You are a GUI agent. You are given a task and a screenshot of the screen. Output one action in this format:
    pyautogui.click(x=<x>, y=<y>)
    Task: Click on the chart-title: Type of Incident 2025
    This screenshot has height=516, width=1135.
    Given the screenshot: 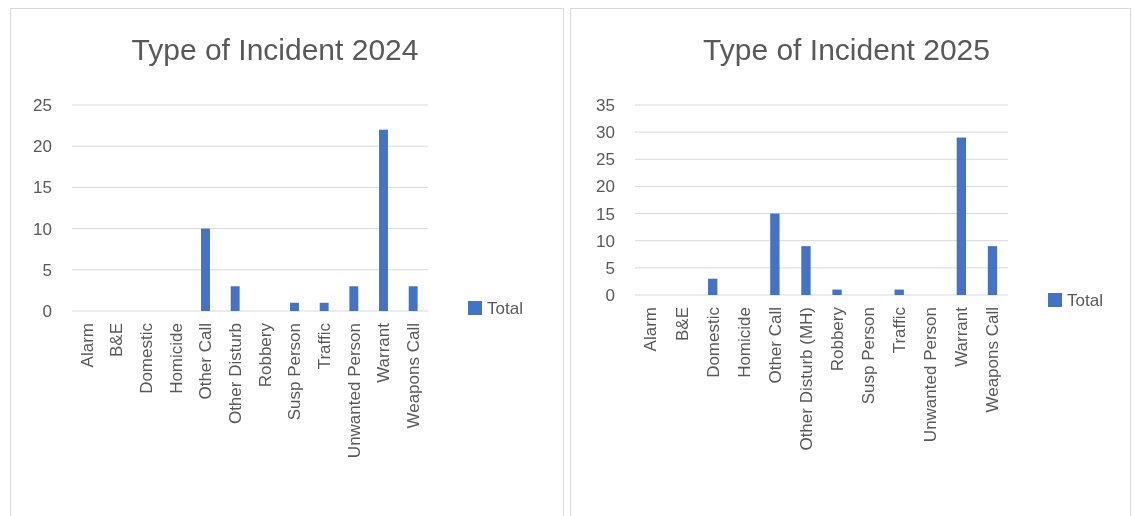 What is the action you would take?
    pyautogui.click(x=846, y=49)
    